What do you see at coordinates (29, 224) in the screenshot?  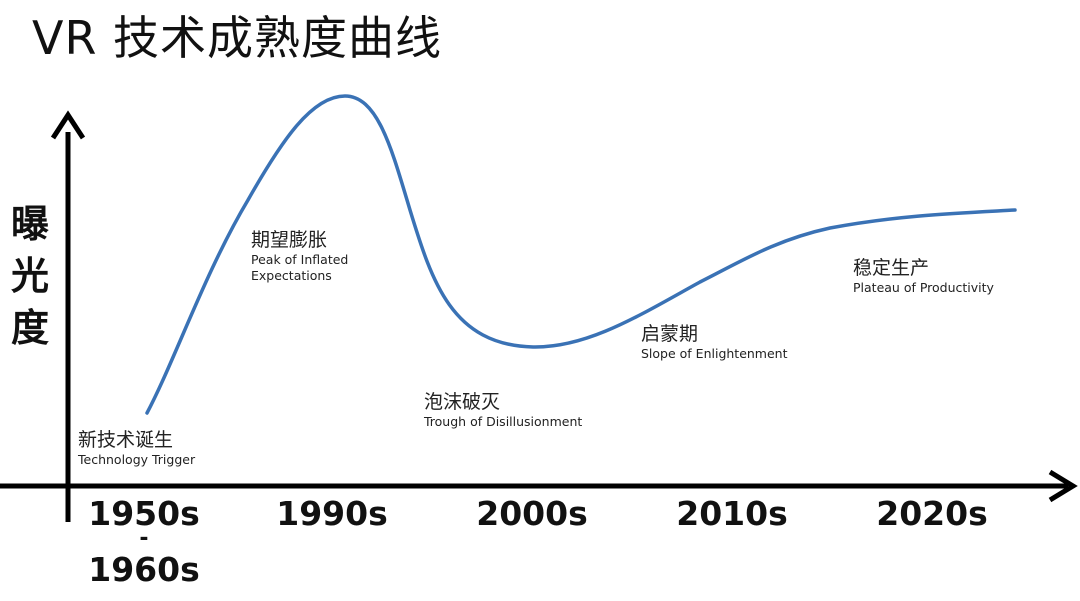 I see `y-axis-label-char: 曝` at bounding box center [29, 224].